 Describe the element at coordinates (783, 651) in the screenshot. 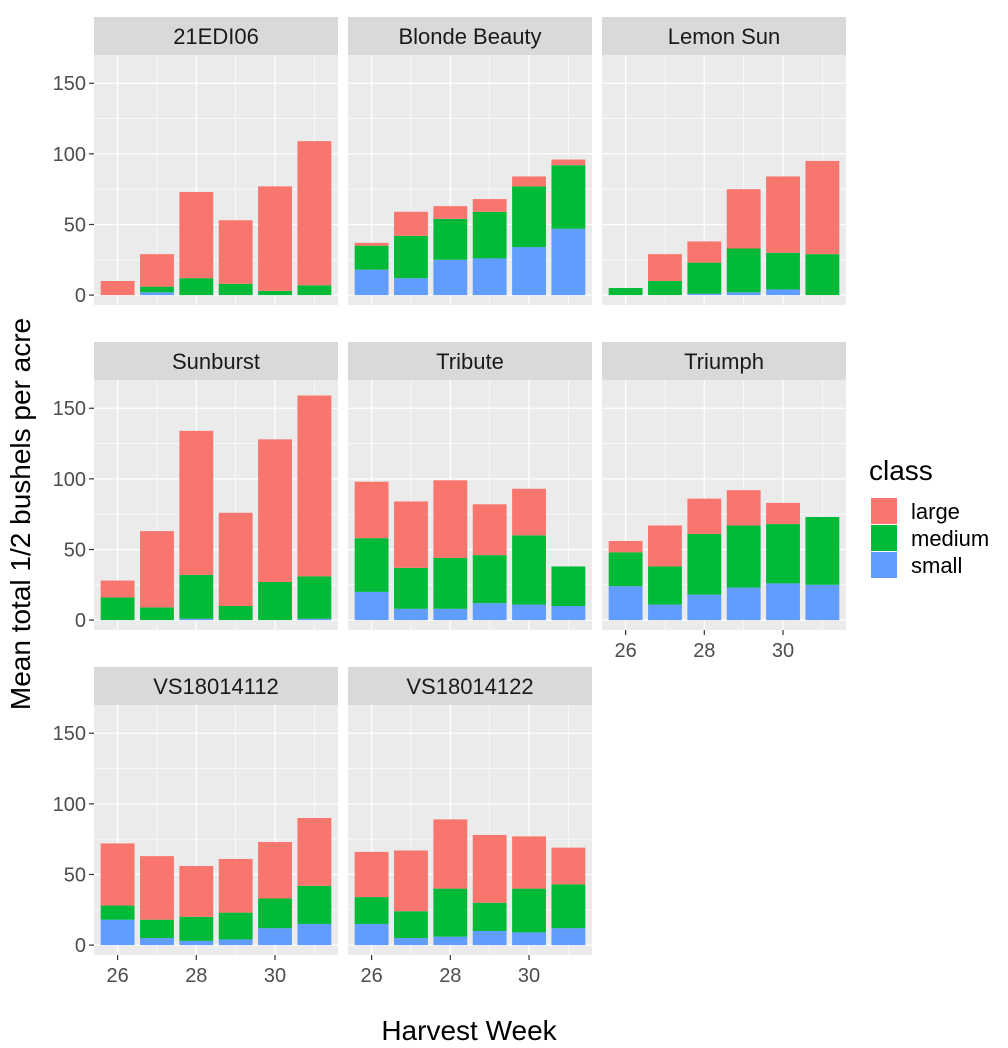

I see `x-tick-label: 30` at that location.